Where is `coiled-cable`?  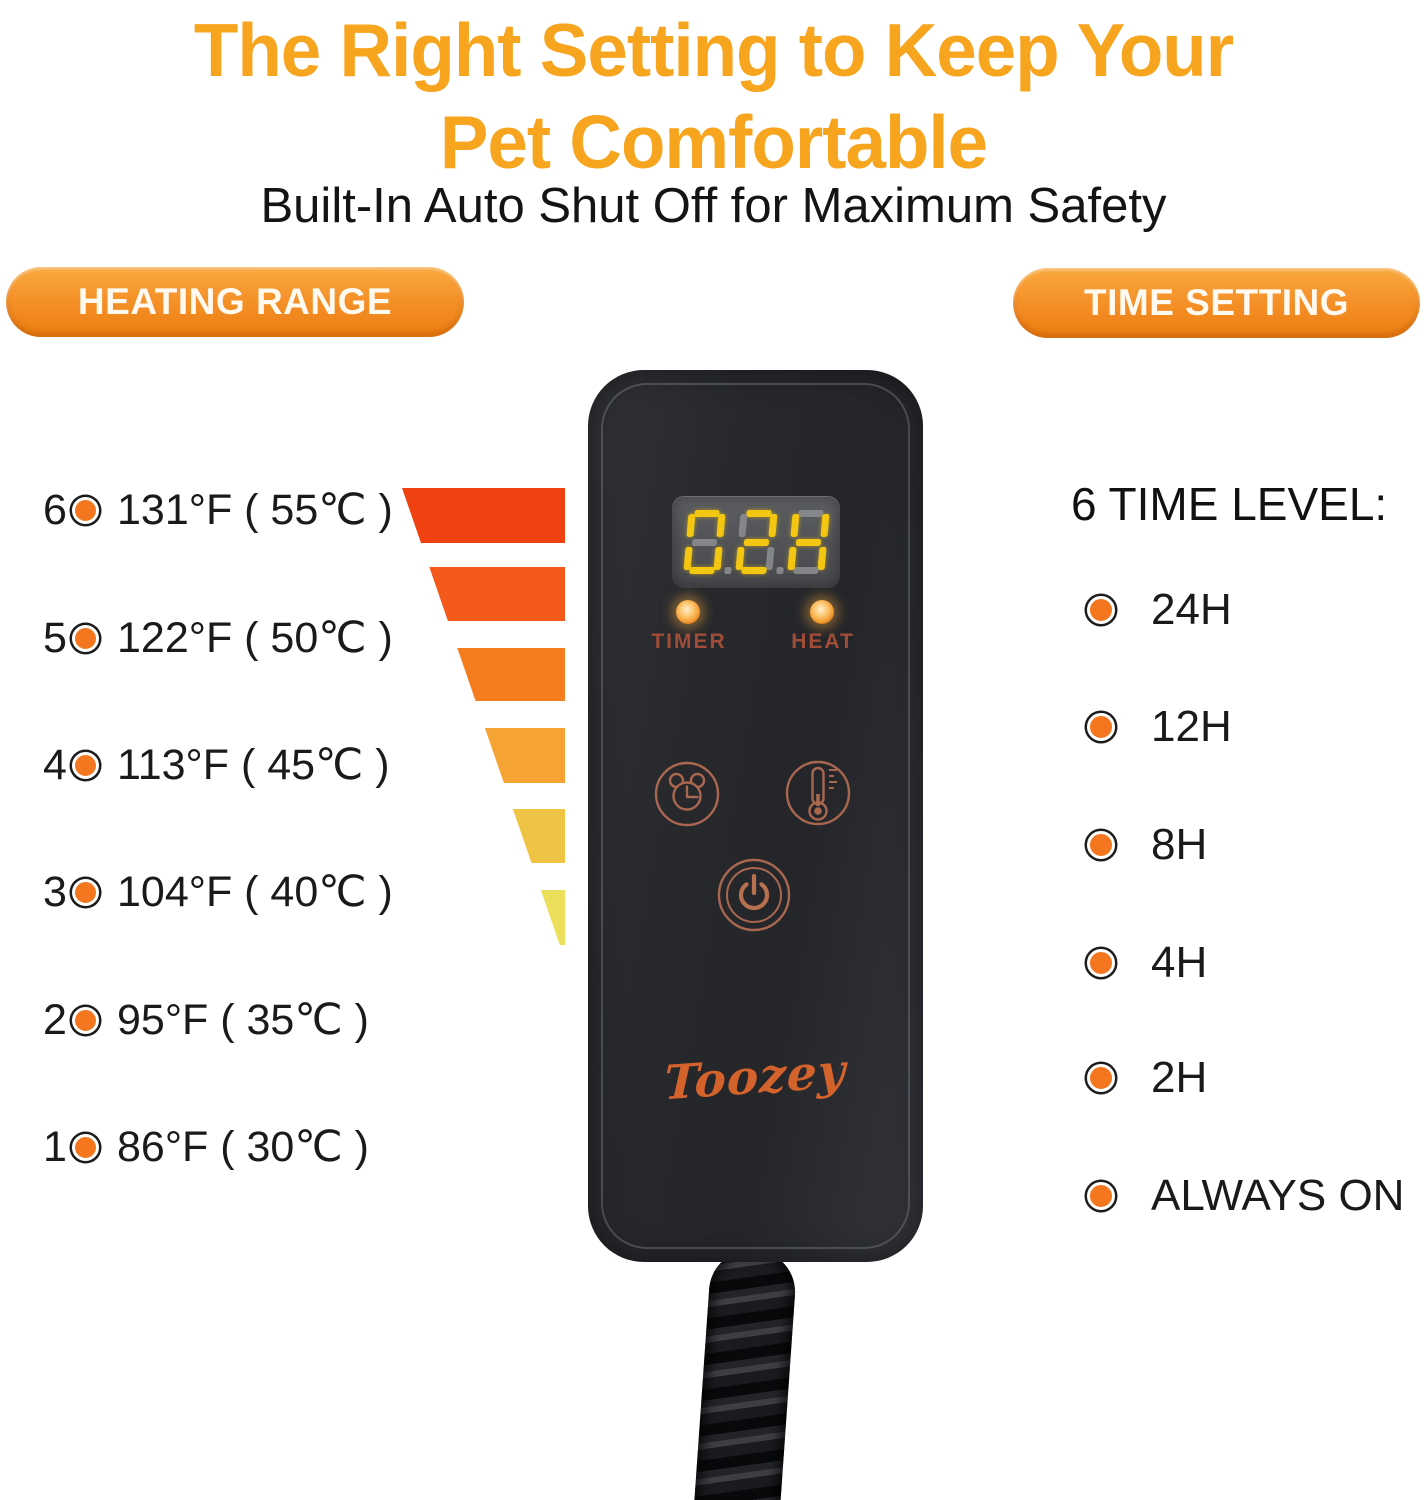
coiled-cable is located at coordinates (744, 1373).